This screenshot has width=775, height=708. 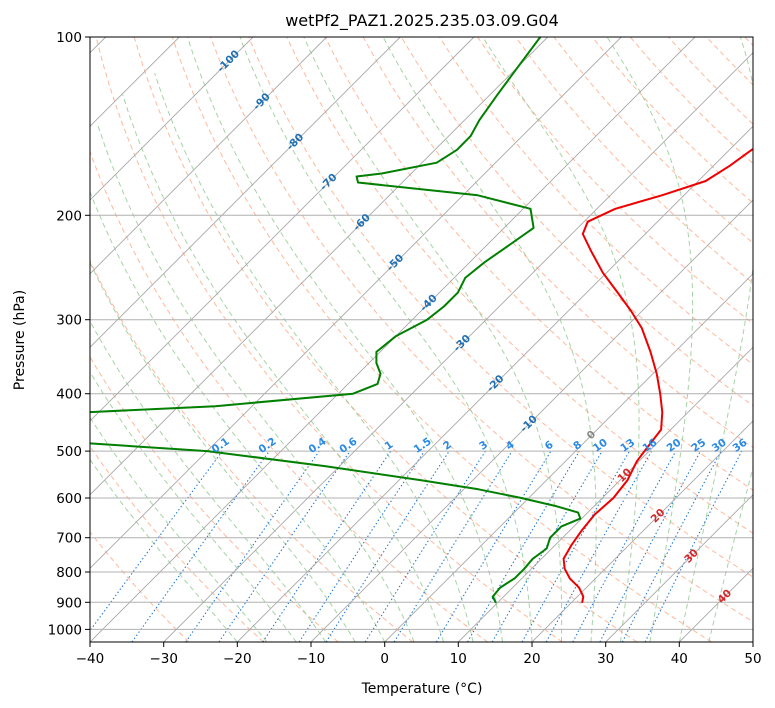 I want to click on x-tick-label: −40, so click(x=90, y=659).